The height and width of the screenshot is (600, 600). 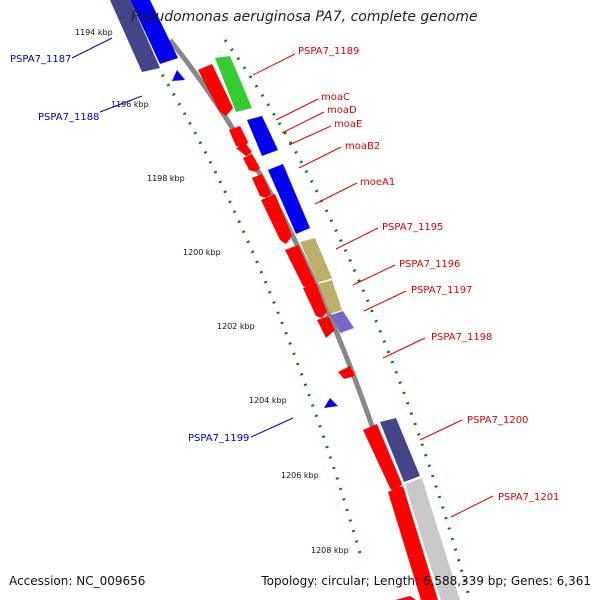 What do you see at coordinates (405, 598) in the screenshot?
I see `gene-bottom-block` at bounding box center [405, 598].